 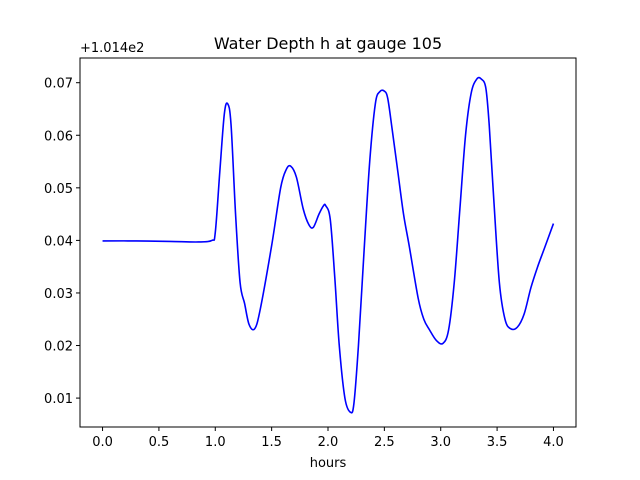 I want to click on x-axis-label: hours, so click(x=328, y=463).